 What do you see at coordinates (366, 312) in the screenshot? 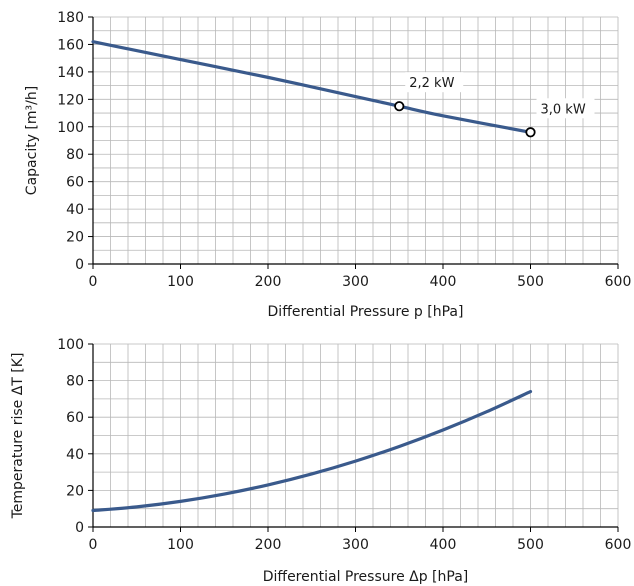
I see `x-axis-title: Differential Pressure p [hPa]` at bounding box center [366, 312].